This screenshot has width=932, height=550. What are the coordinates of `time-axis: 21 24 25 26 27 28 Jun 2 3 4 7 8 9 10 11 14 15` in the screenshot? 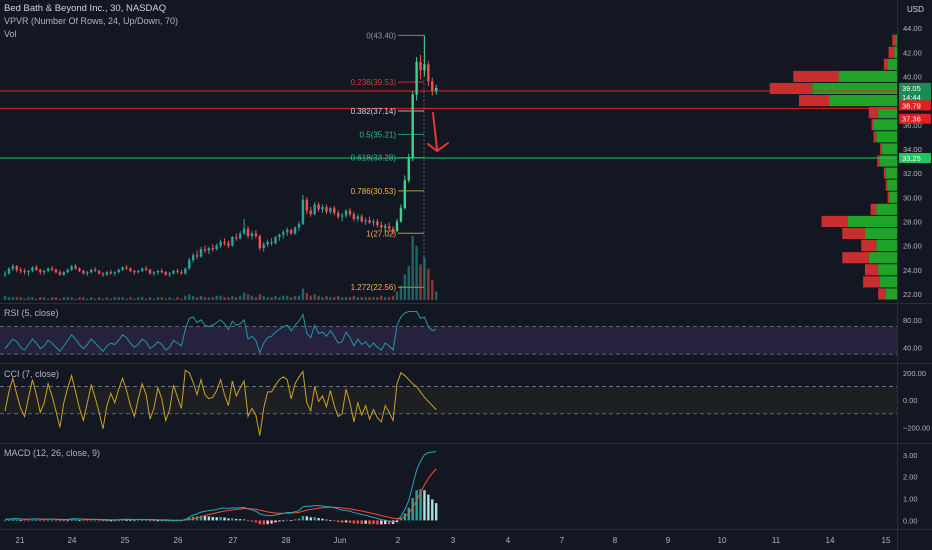 It's located at (453, 540).